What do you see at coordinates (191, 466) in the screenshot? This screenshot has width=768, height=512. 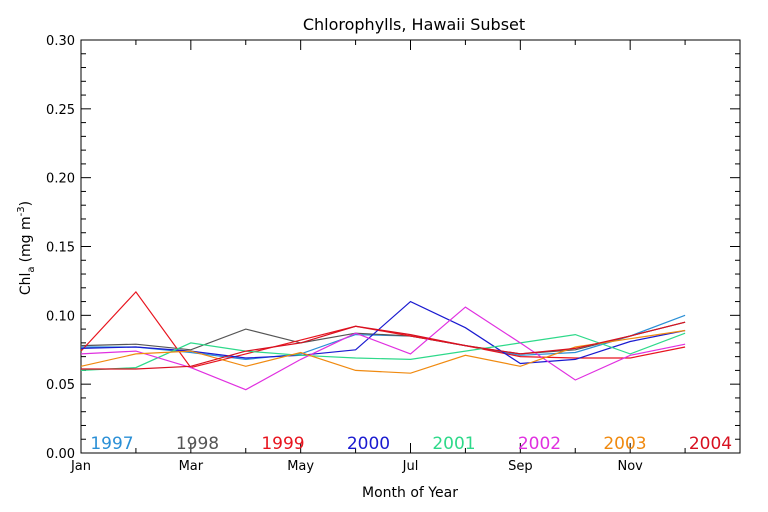 I see `x-tick-label: Mar` at bounding box center [191, 466].